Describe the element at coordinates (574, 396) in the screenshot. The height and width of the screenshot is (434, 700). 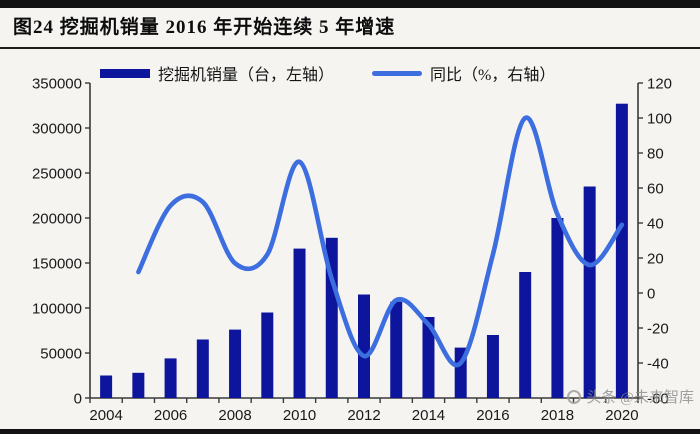
I see `watermark-logo-icon` at that location.